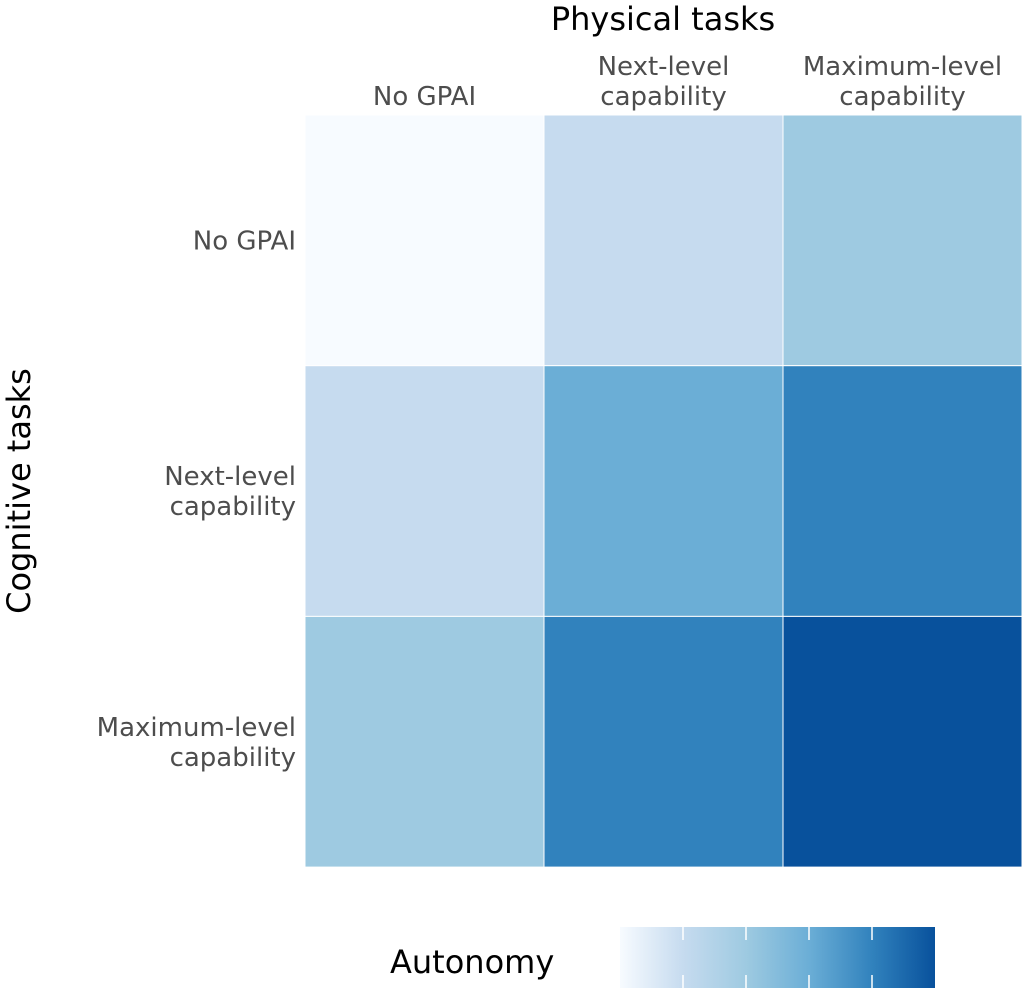 Image resolution: width=1024 pixels, height=994 pixels. What do you see at coordinates (777, 957) in the screenshot?
I see `colorbar` at bounding box center [777, 957].